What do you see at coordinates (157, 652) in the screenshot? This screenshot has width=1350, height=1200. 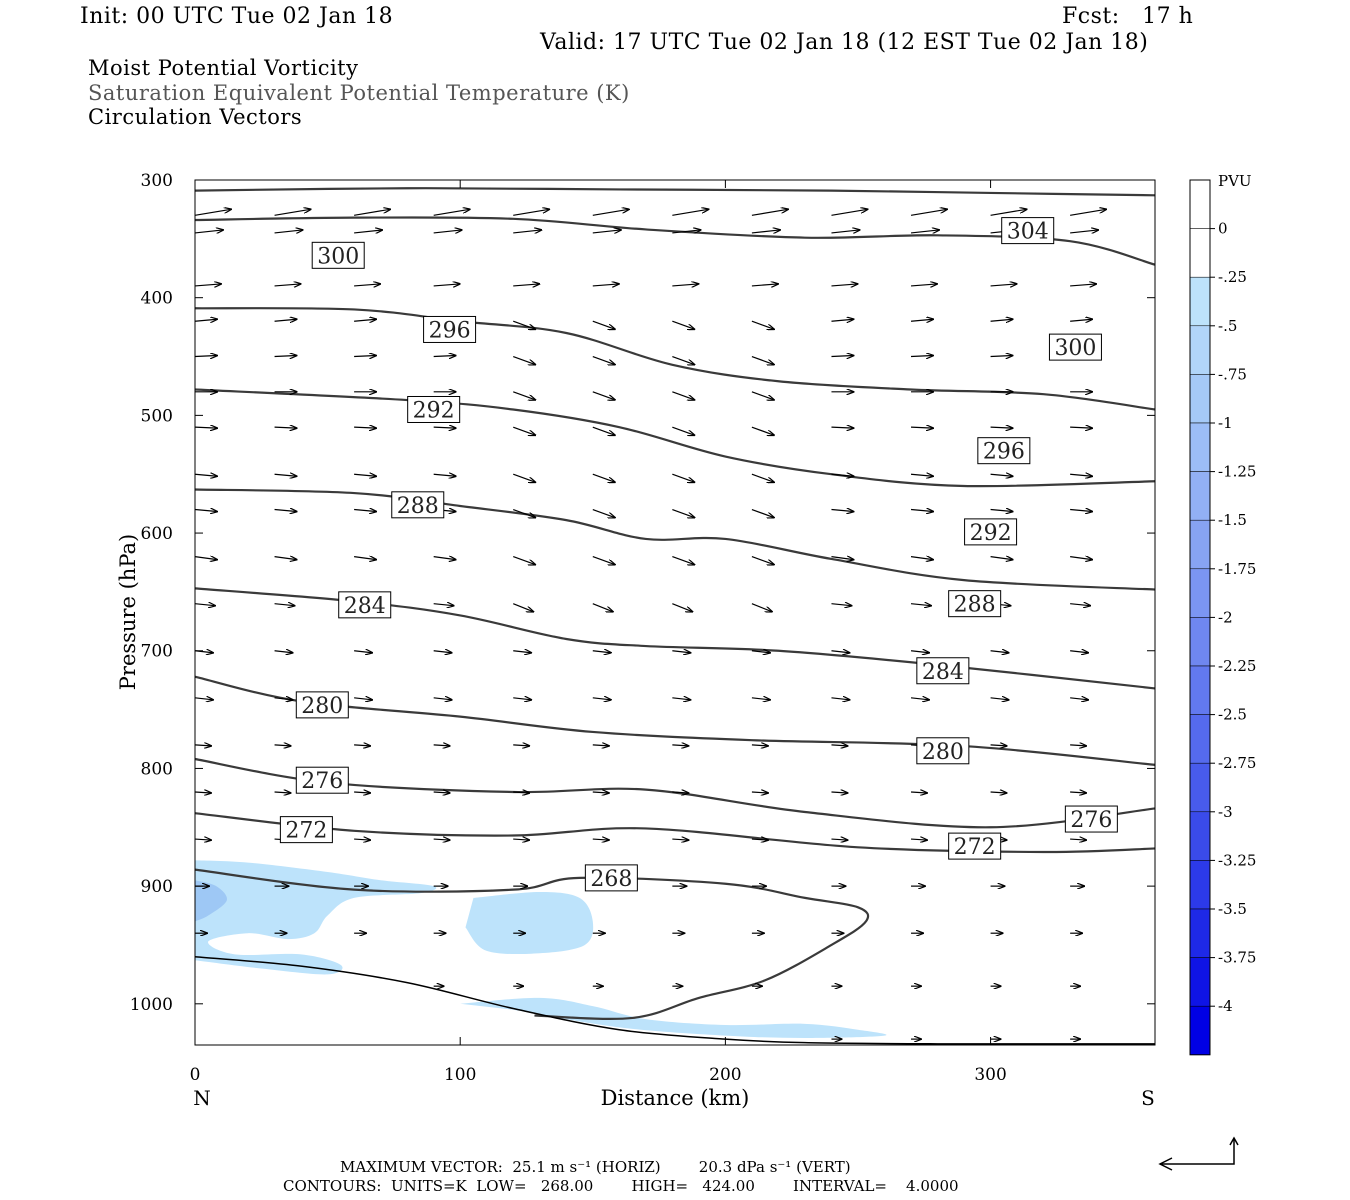 I see `y-tick-label: 700` at bounding box center [157, 652].